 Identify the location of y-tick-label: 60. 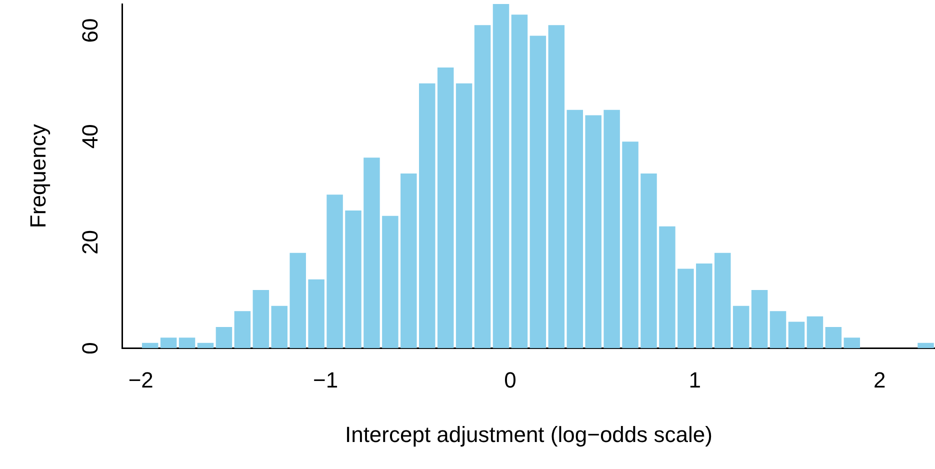
(89, 30).